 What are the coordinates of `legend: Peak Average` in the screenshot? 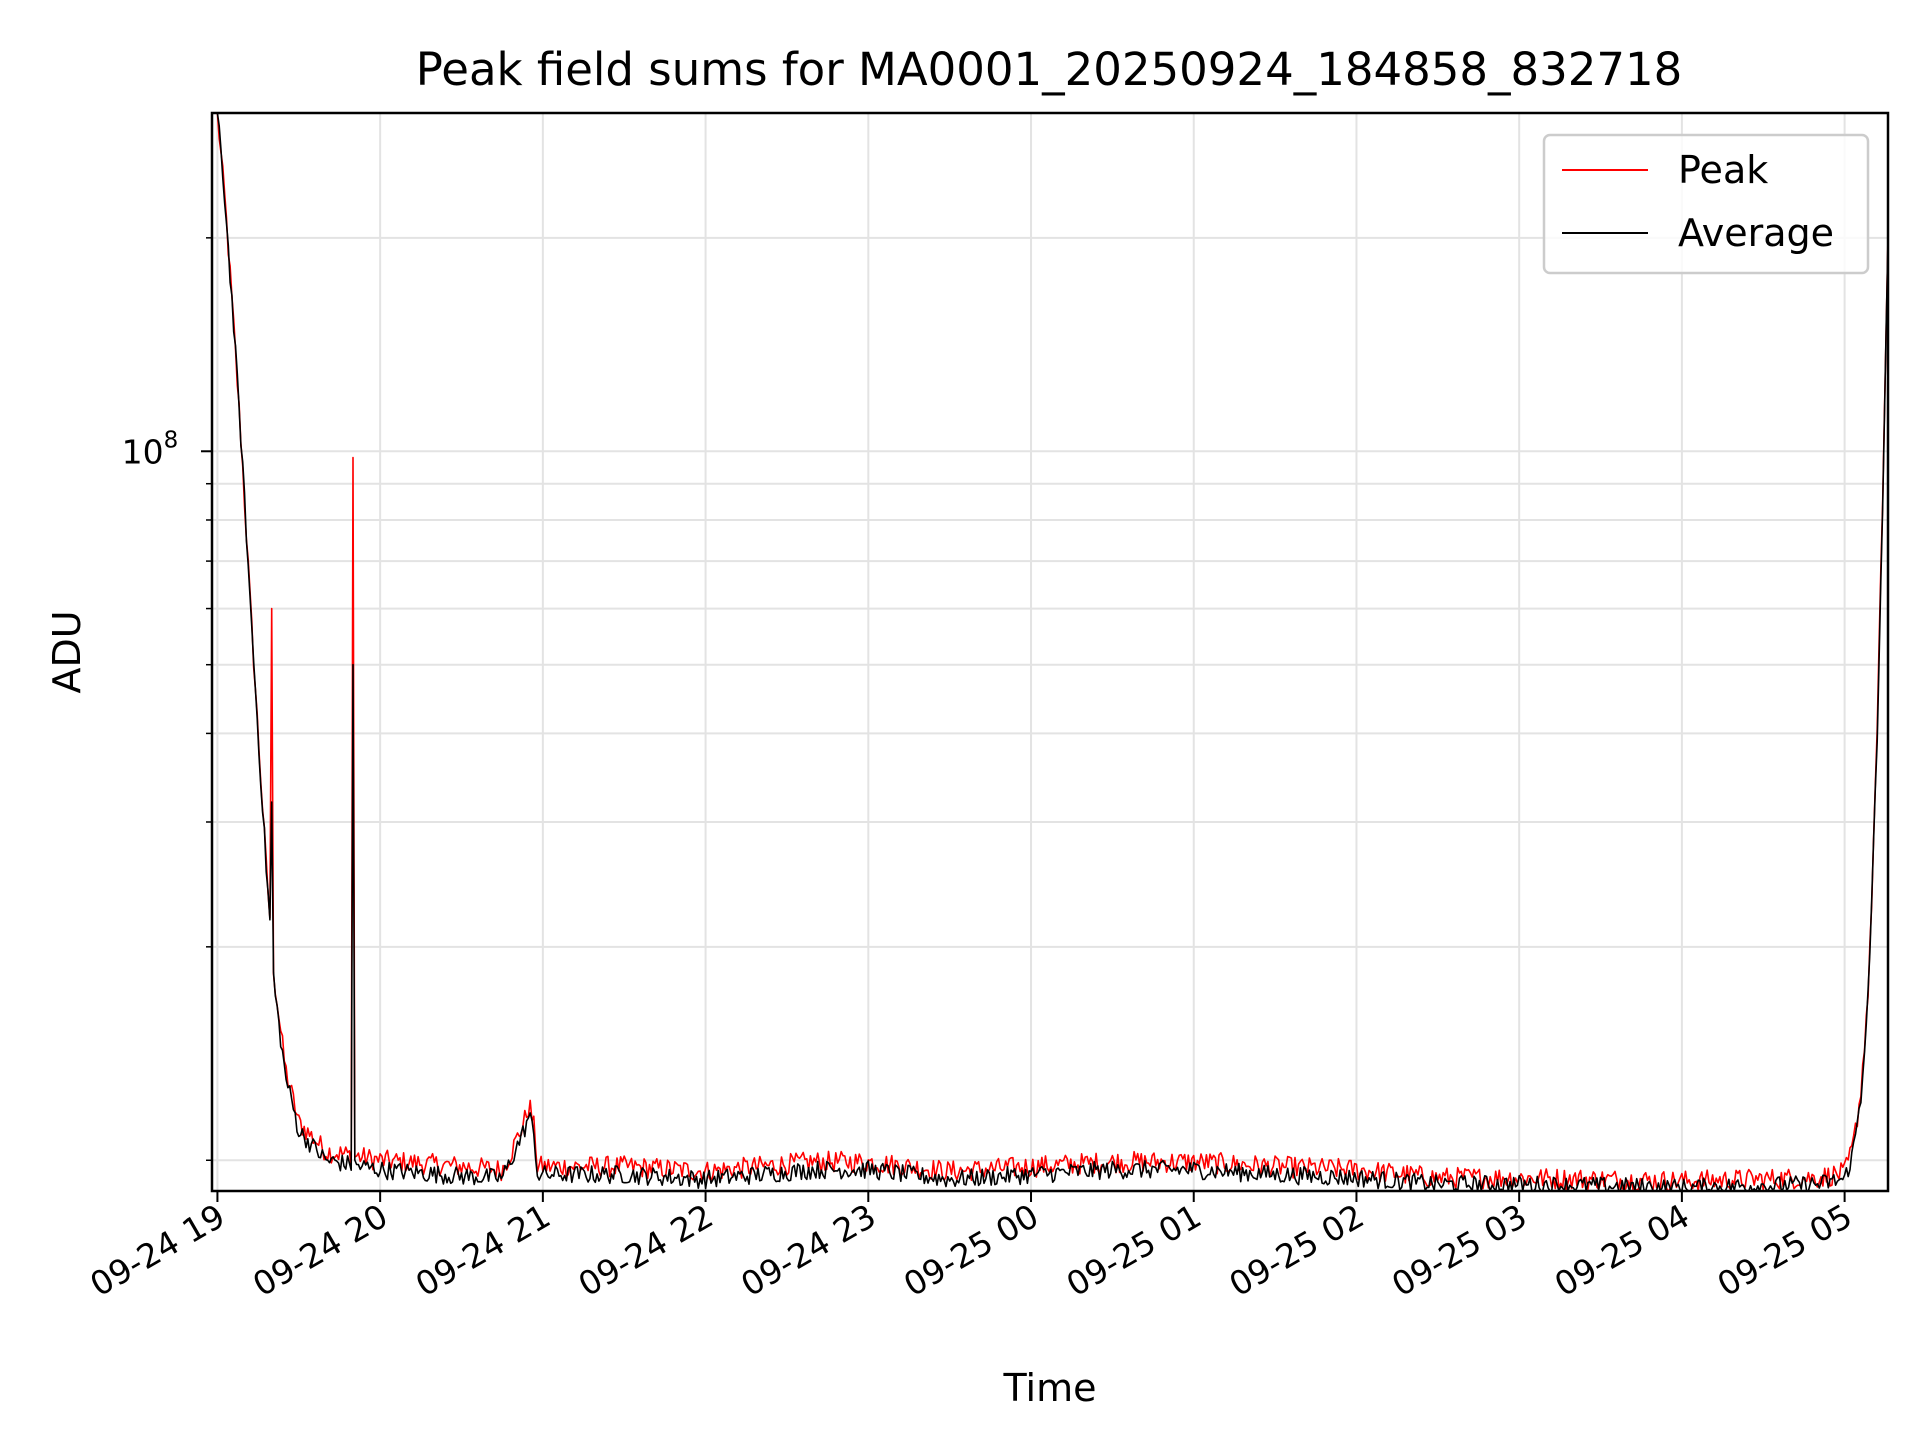 It's located at (1706, 204).